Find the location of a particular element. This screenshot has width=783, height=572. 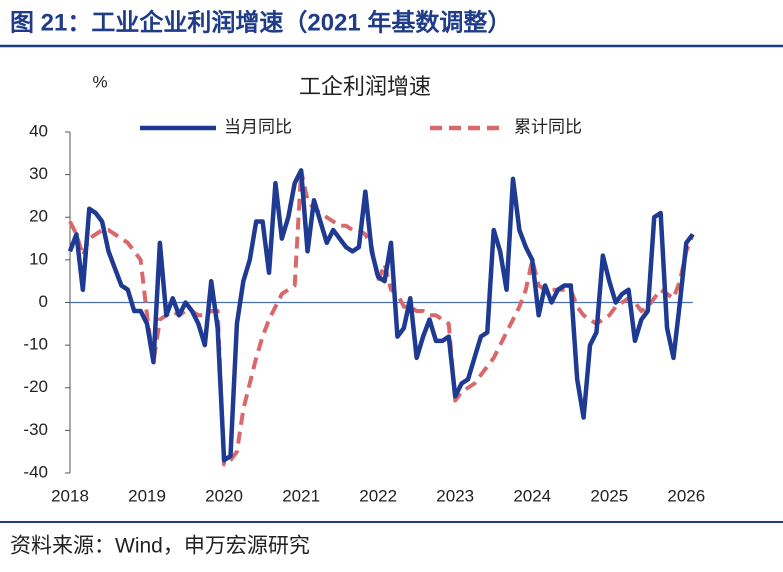

x-tick-label: 2026 is located at coordinates (686, 495).